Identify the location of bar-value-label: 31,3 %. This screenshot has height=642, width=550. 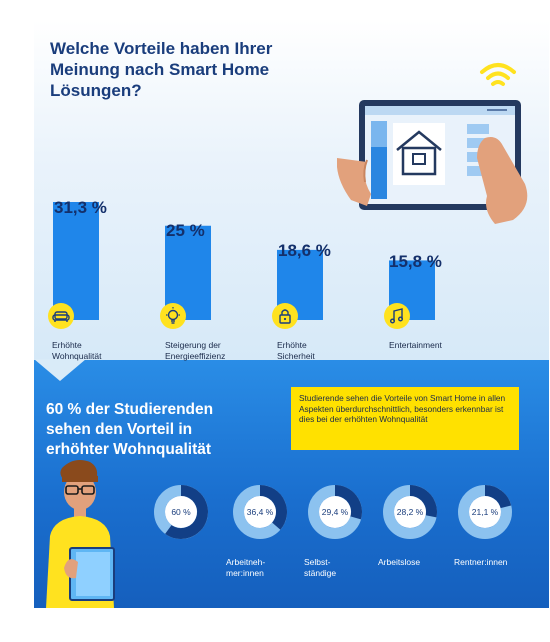
(80, 207).